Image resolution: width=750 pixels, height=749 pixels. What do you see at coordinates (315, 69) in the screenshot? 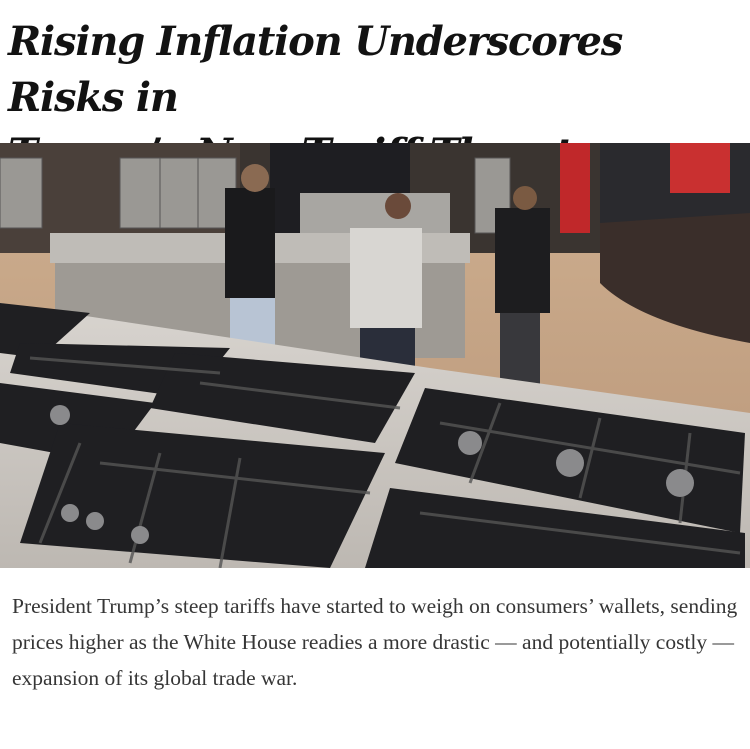
I see `headline-line-1: Rising Inflation Underscores Risks in` at bounding box center [315, 69].